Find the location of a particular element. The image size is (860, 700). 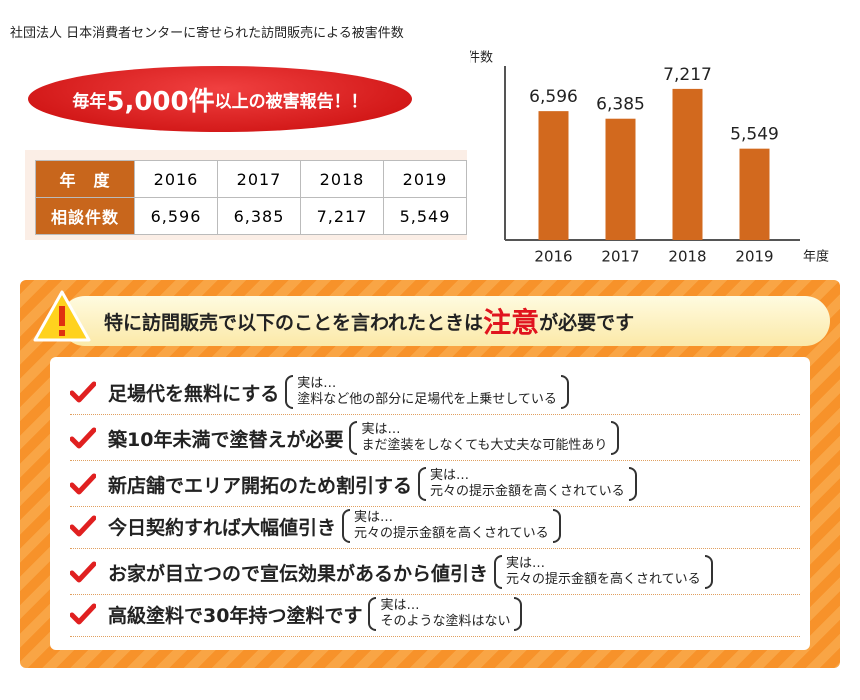

warning-bar is located at coordinates (445, 321).